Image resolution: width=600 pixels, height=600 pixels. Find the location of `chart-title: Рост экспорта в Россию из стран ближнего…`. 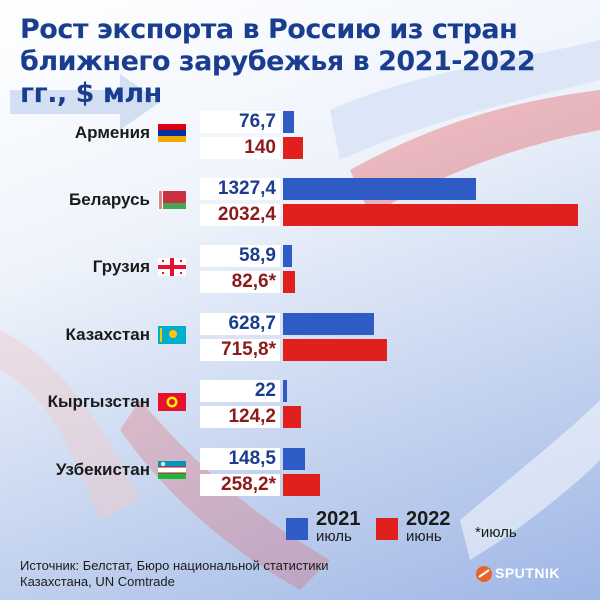

chart-title: Рост экспорта в Россию из стран ближнего… is located at coordinates (278, 61).